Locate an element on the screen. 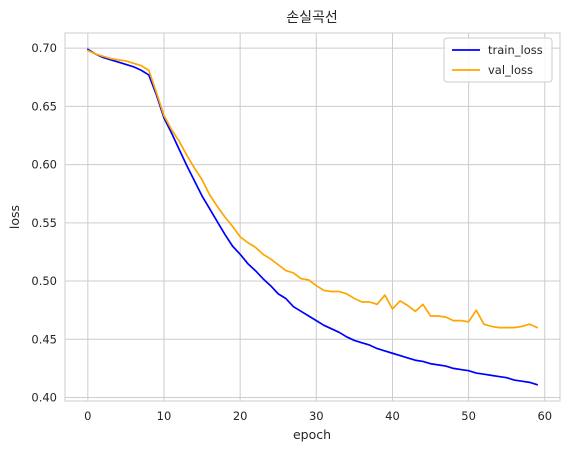  y-tick-label: 0.55 is located at coordinates (44, 223).